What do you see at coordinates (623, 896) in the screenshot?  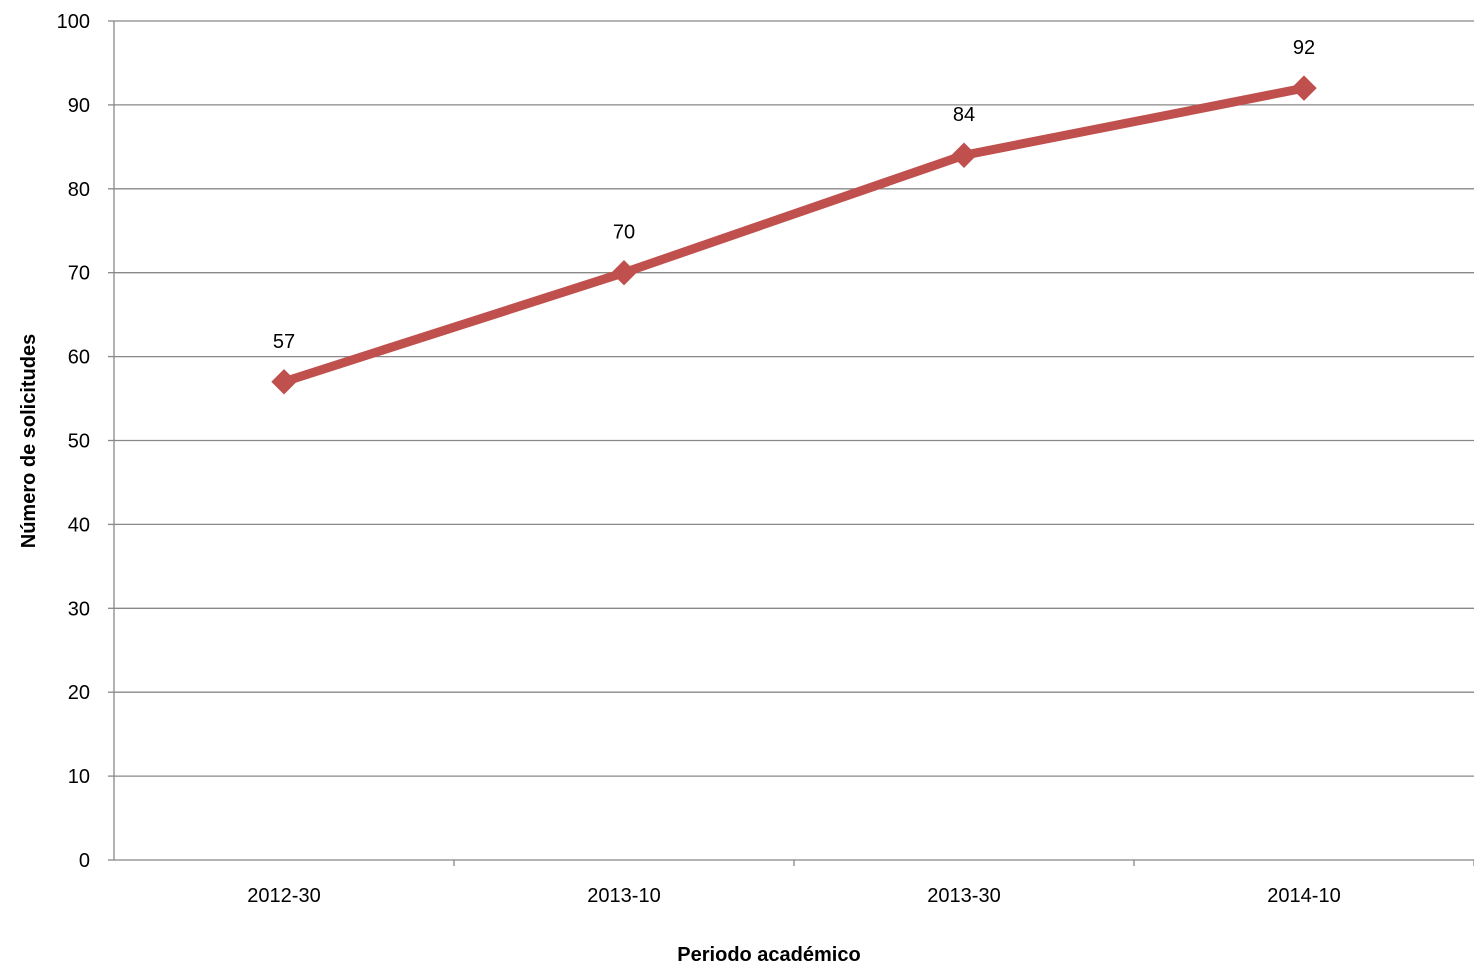 I see `x-tick-label: 2013-10` at bounding box center [623, 896].